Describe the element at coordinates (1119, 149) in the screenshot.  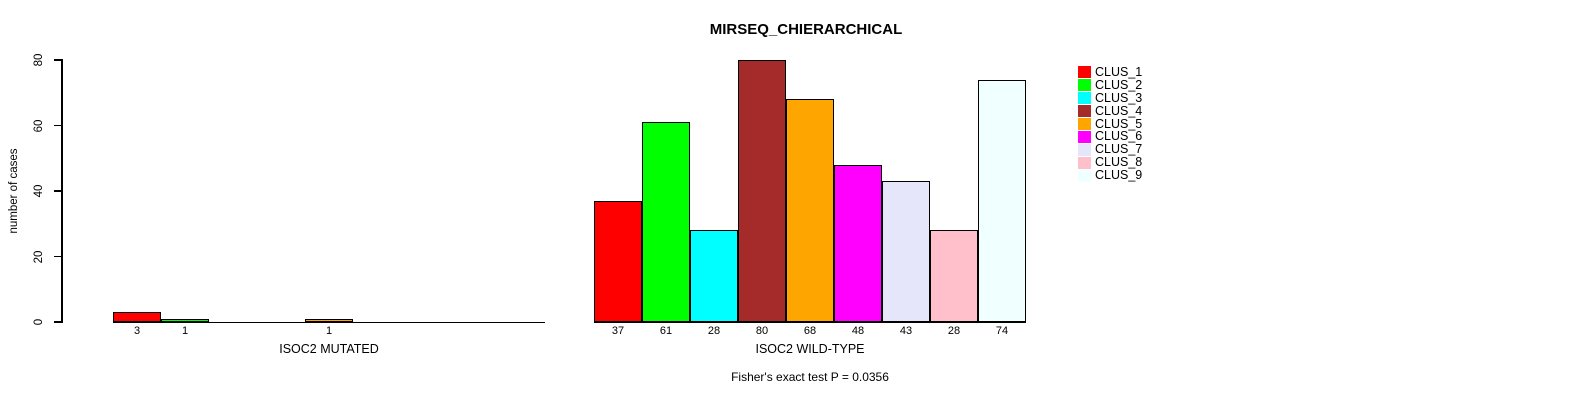
I see `legend-item-label: CLUS_7` at that location.